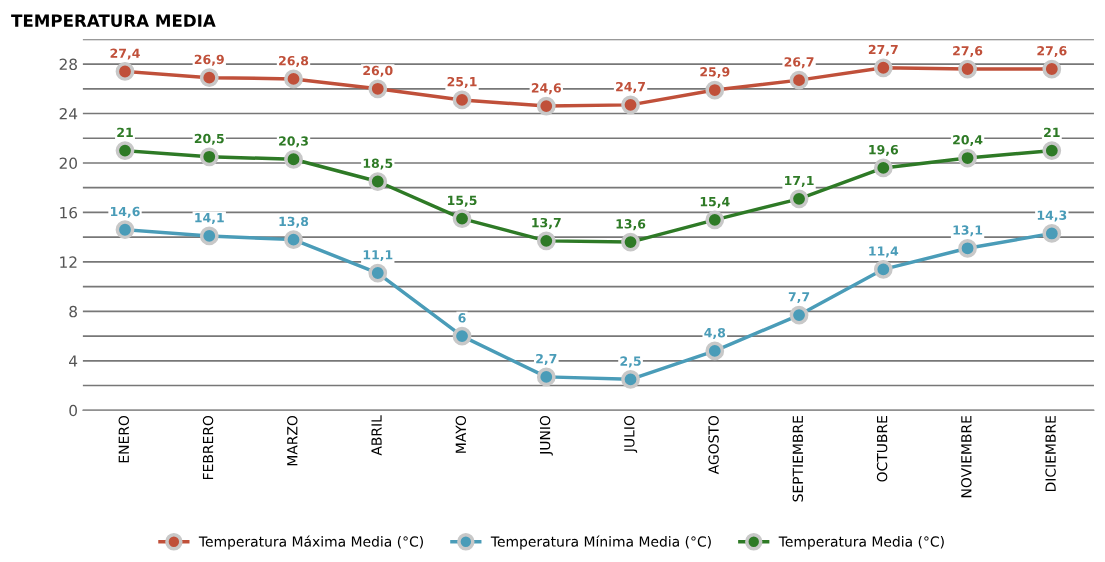 This screenshot has width=1105, height=562. Describe the element at coordinates (73, 410) in the screenshot. I see `y-tick-label: 0` at that location.